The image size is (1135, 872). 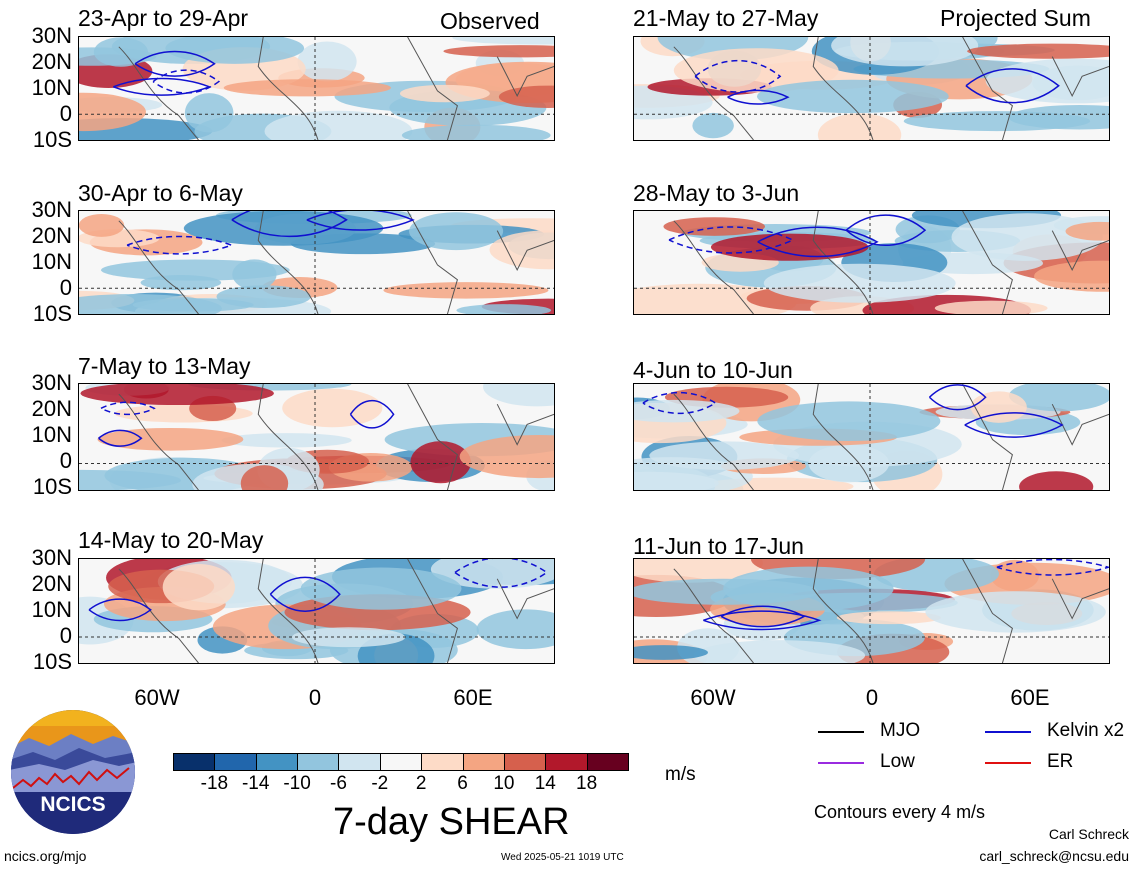 I want to click on lon-label-60e-right: 60E, so click(x=1030, y=697).